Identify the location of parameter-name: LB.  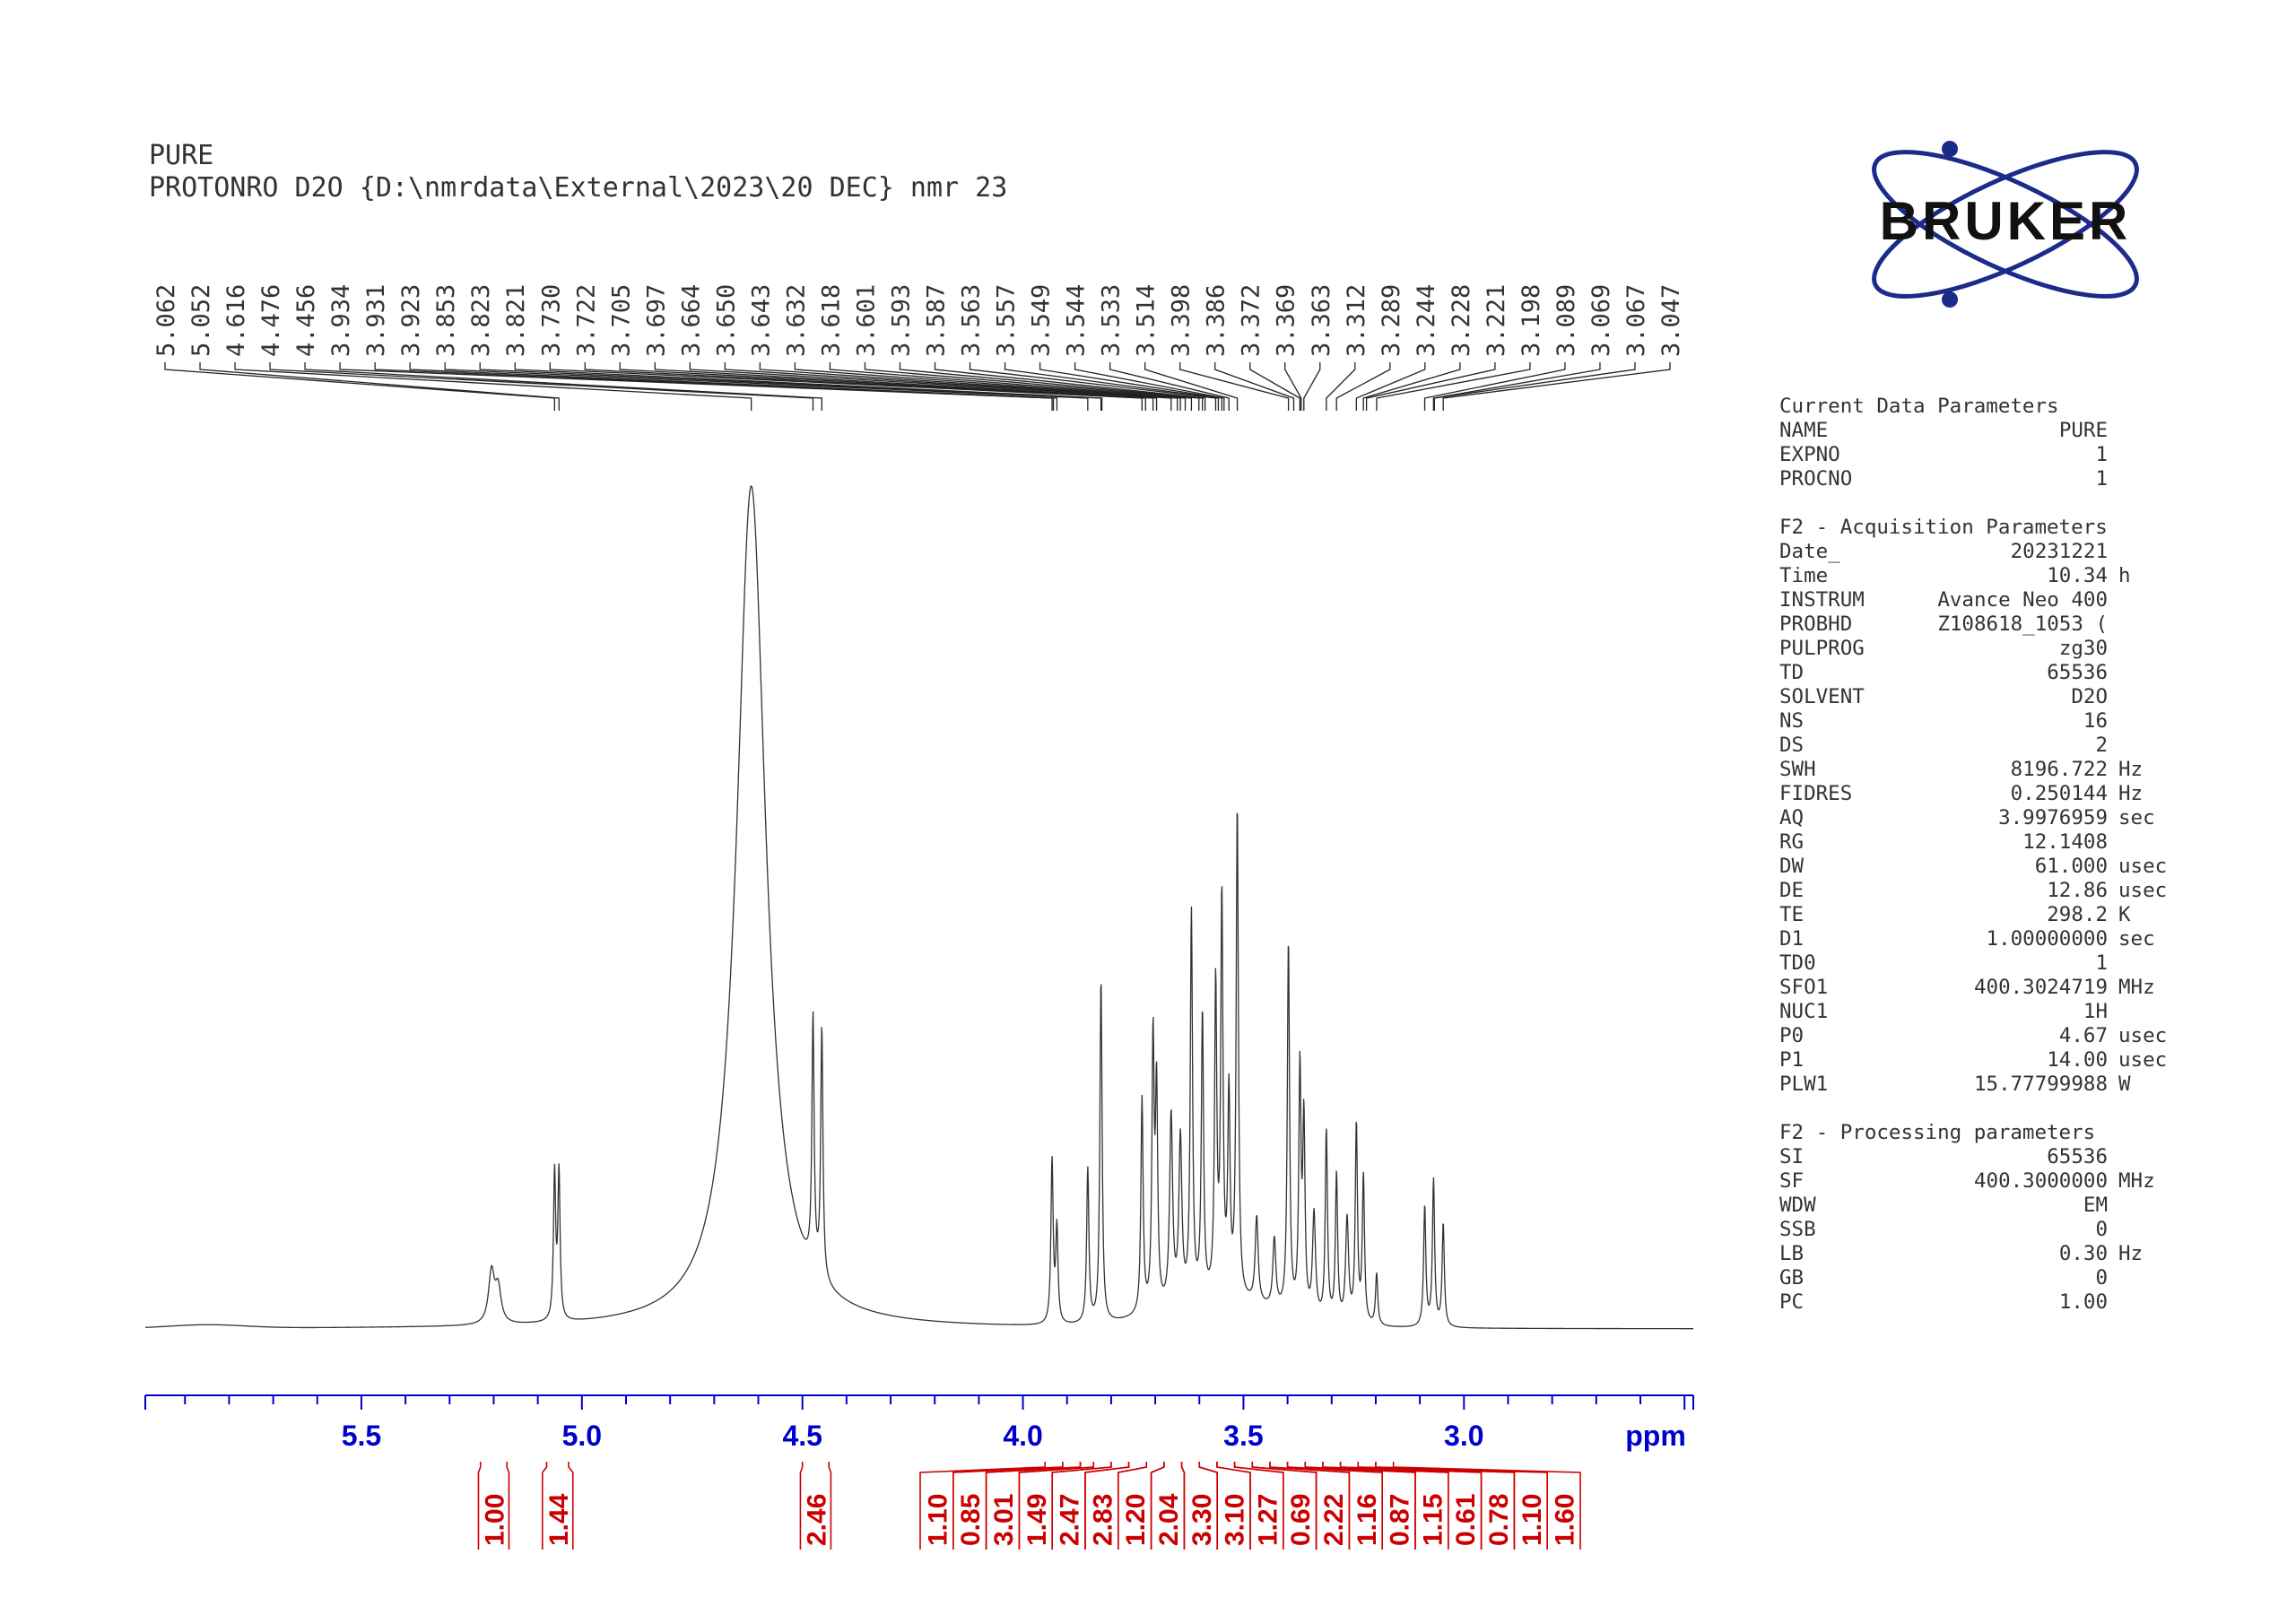
(1792, 1253).